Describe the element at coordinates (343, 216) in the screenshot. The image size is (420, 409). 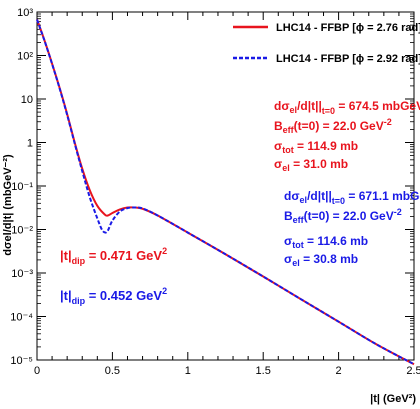
I see `blue-beff-line: Beff(t=0) = 22.0 GeV-2` at that location.